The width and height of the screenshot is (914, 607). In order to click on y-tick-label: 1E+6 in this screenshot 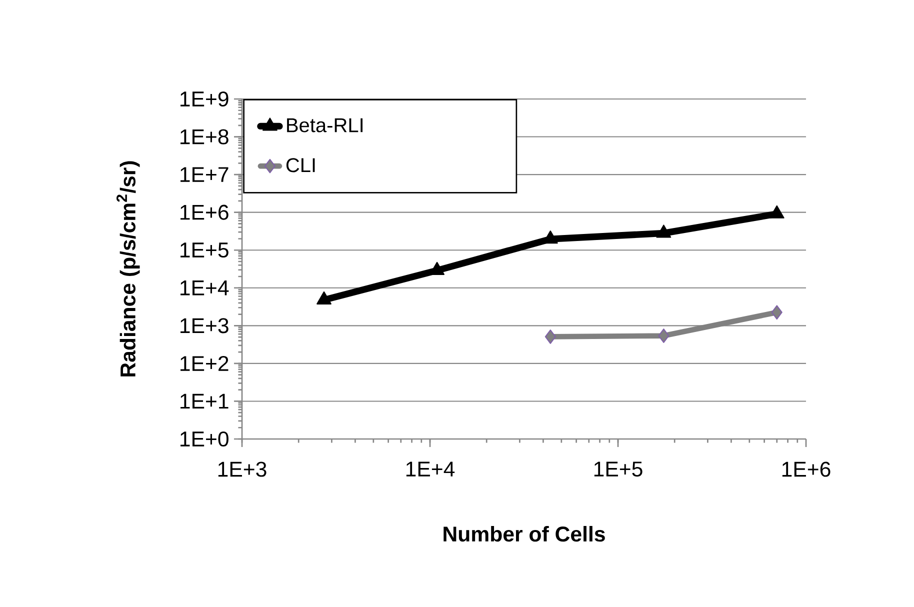, I will do `click(204, 212)`.